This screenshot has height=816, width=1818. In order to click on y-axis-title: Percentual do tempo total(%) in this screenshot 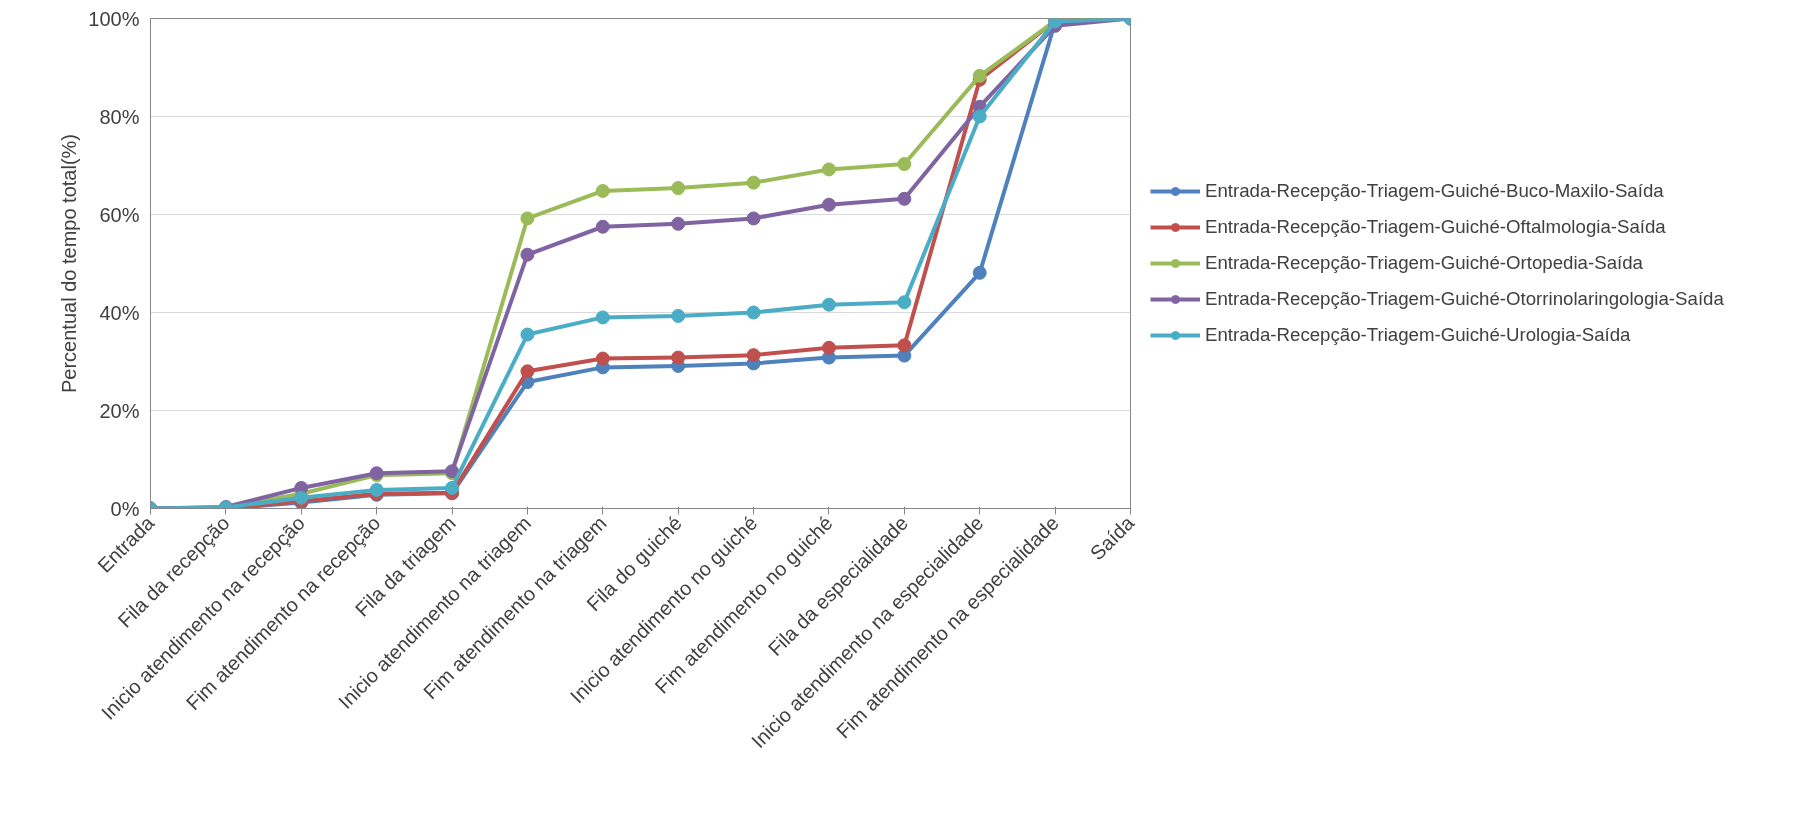, I will do `click(69, 263)`.